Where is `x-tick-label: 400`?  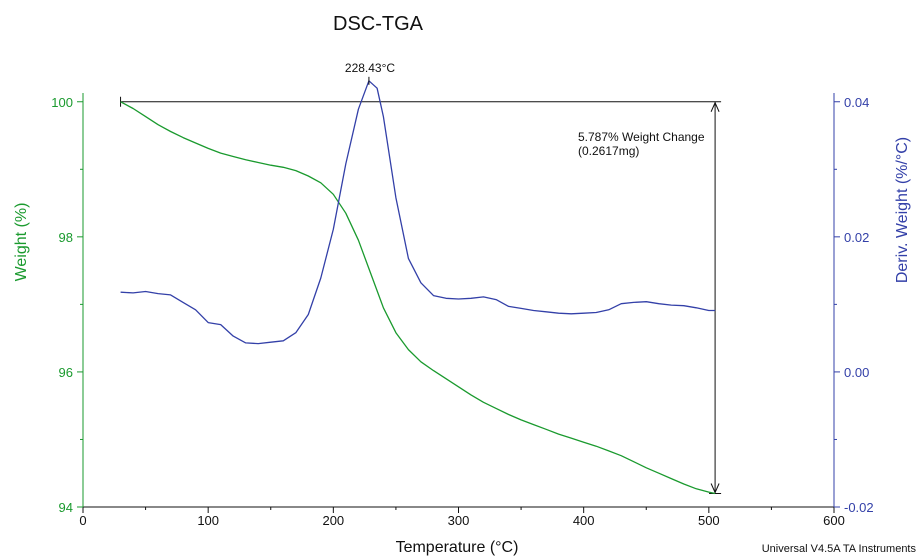
x-tick-label: 400 is located at coordinates (584, 520).